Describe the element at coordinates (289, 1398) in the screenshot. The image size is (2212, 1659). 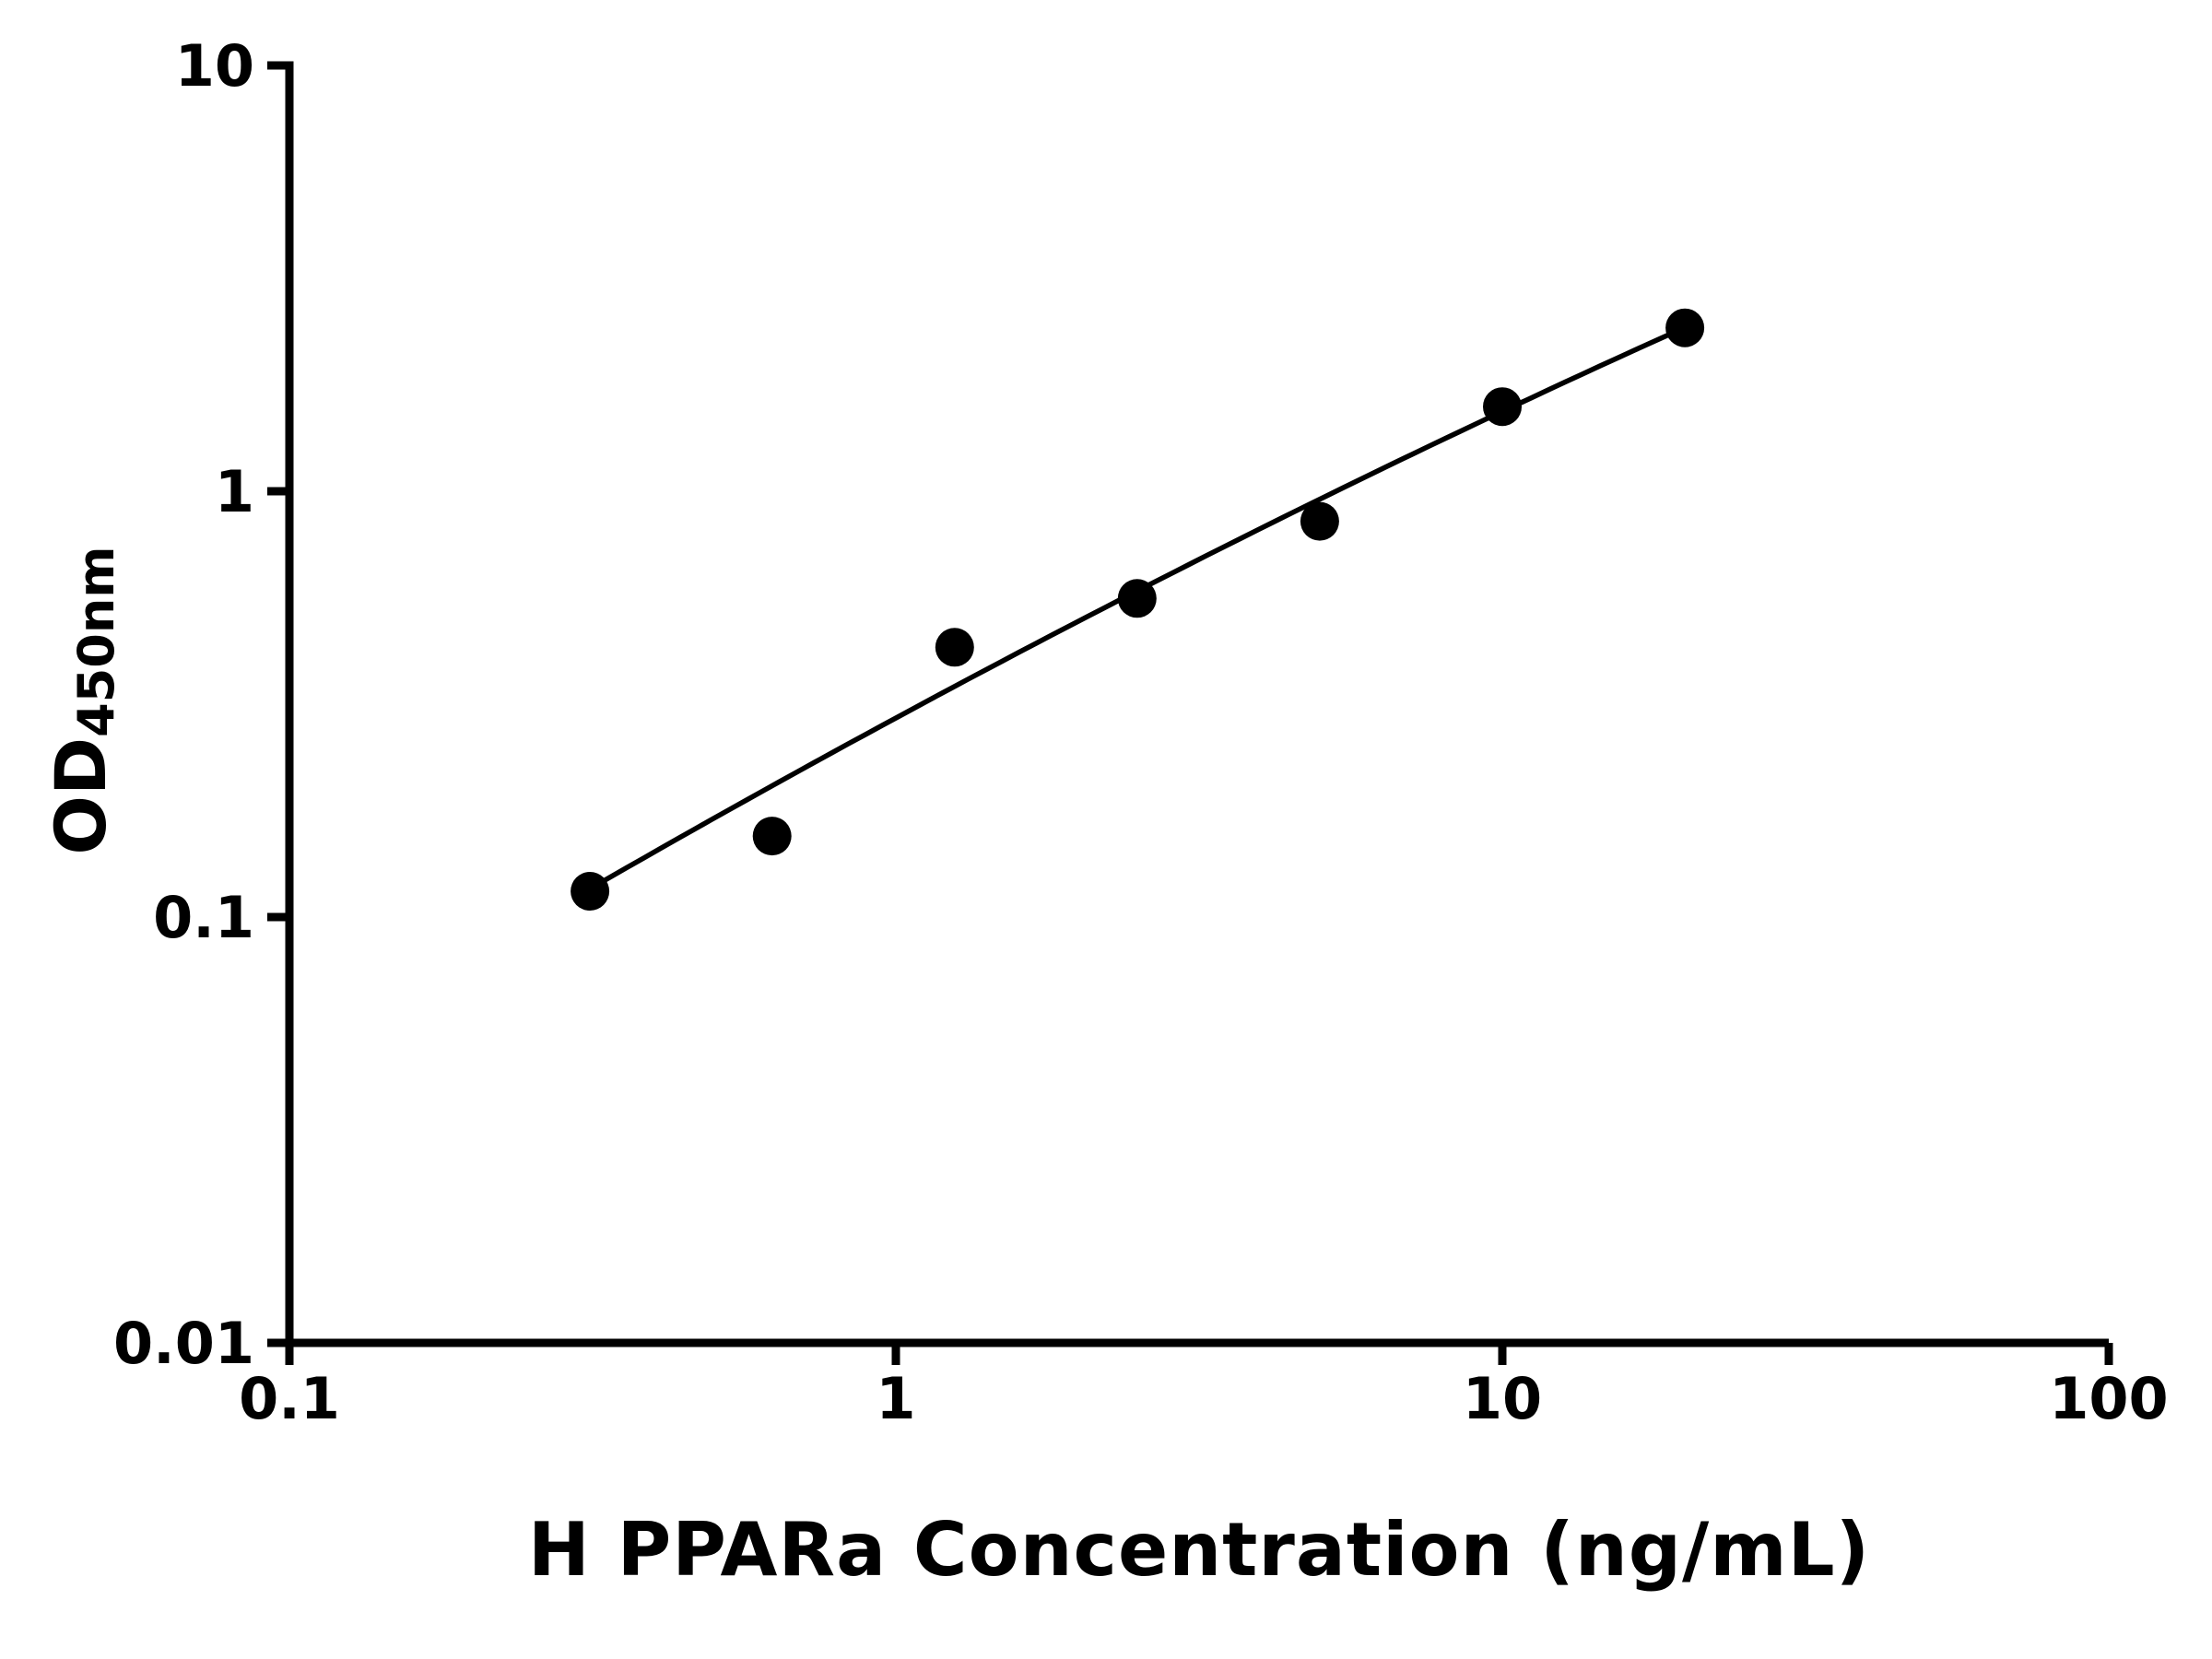
I see `x-tick-label: 0.1` at that location.